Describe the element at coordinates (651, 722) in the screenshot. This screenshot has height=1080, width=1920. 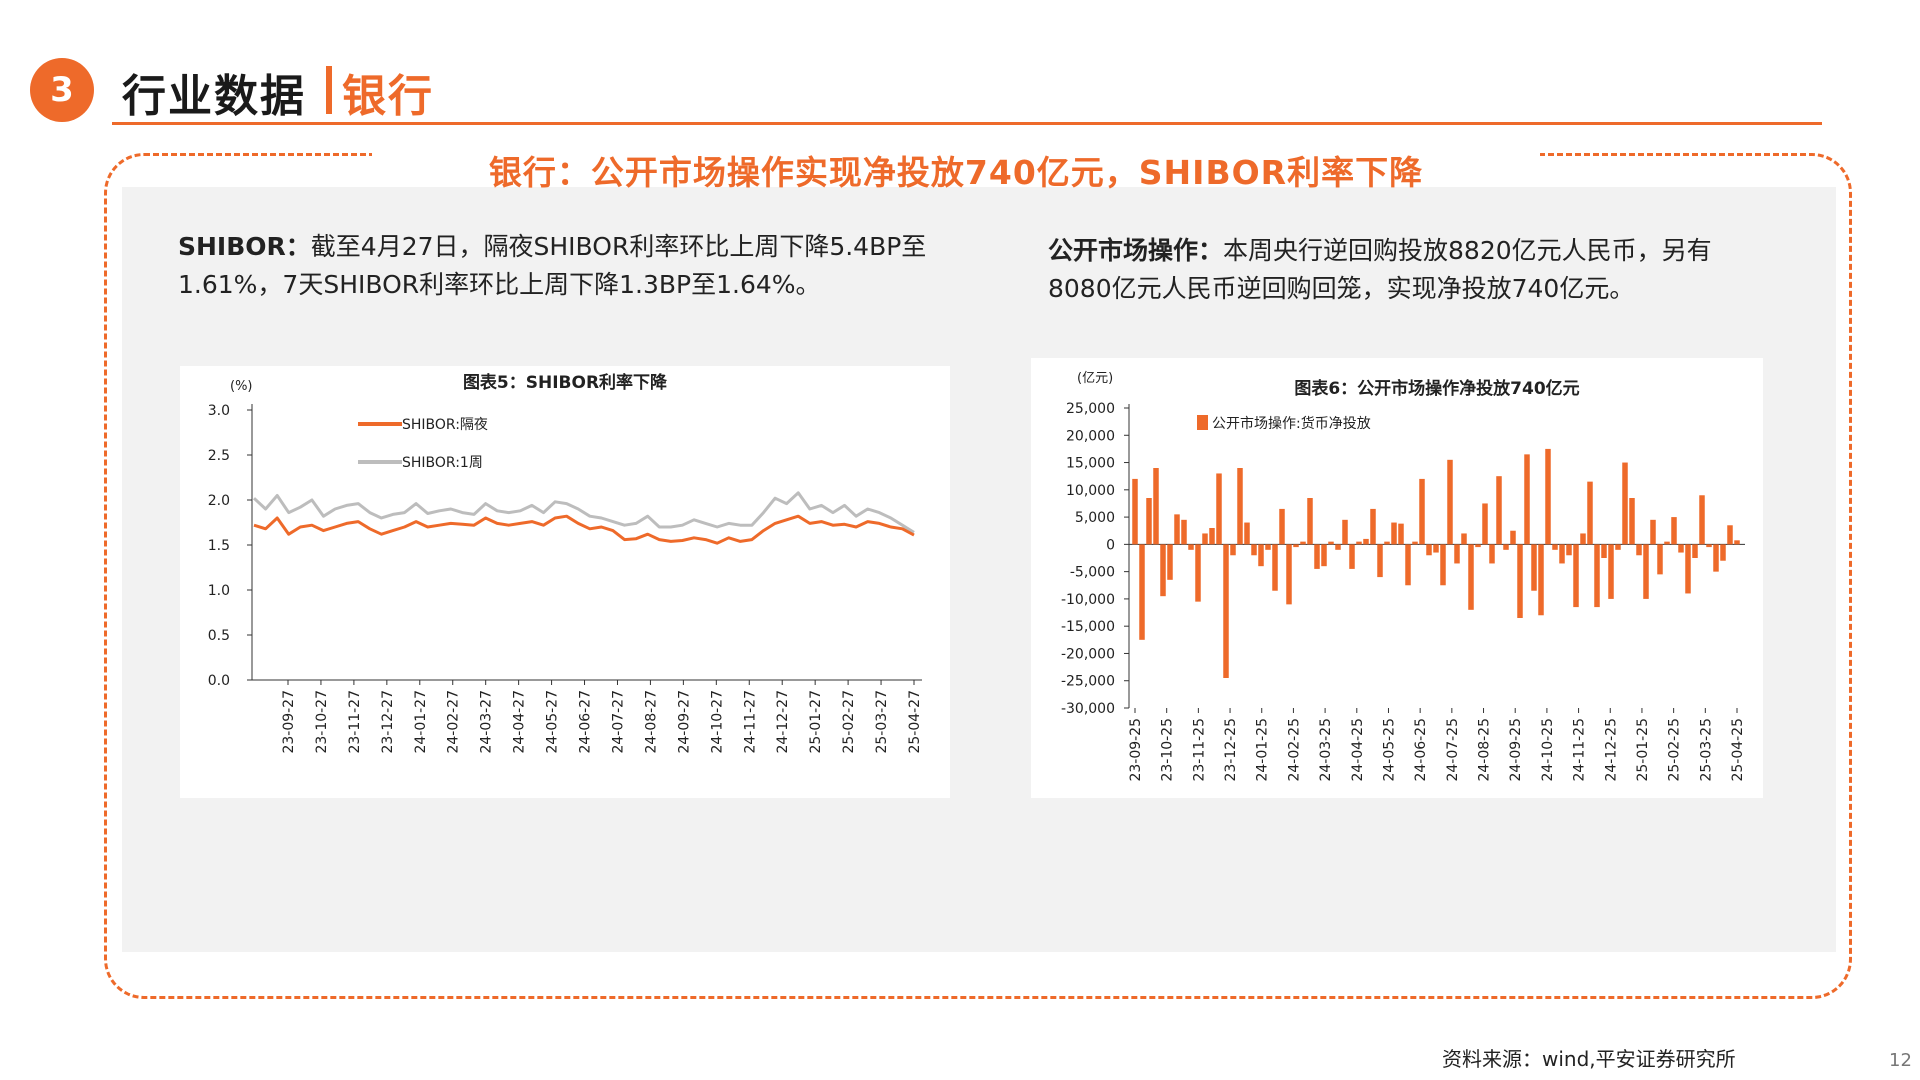
I see `x-tick-label: 24-08-27` at that location.